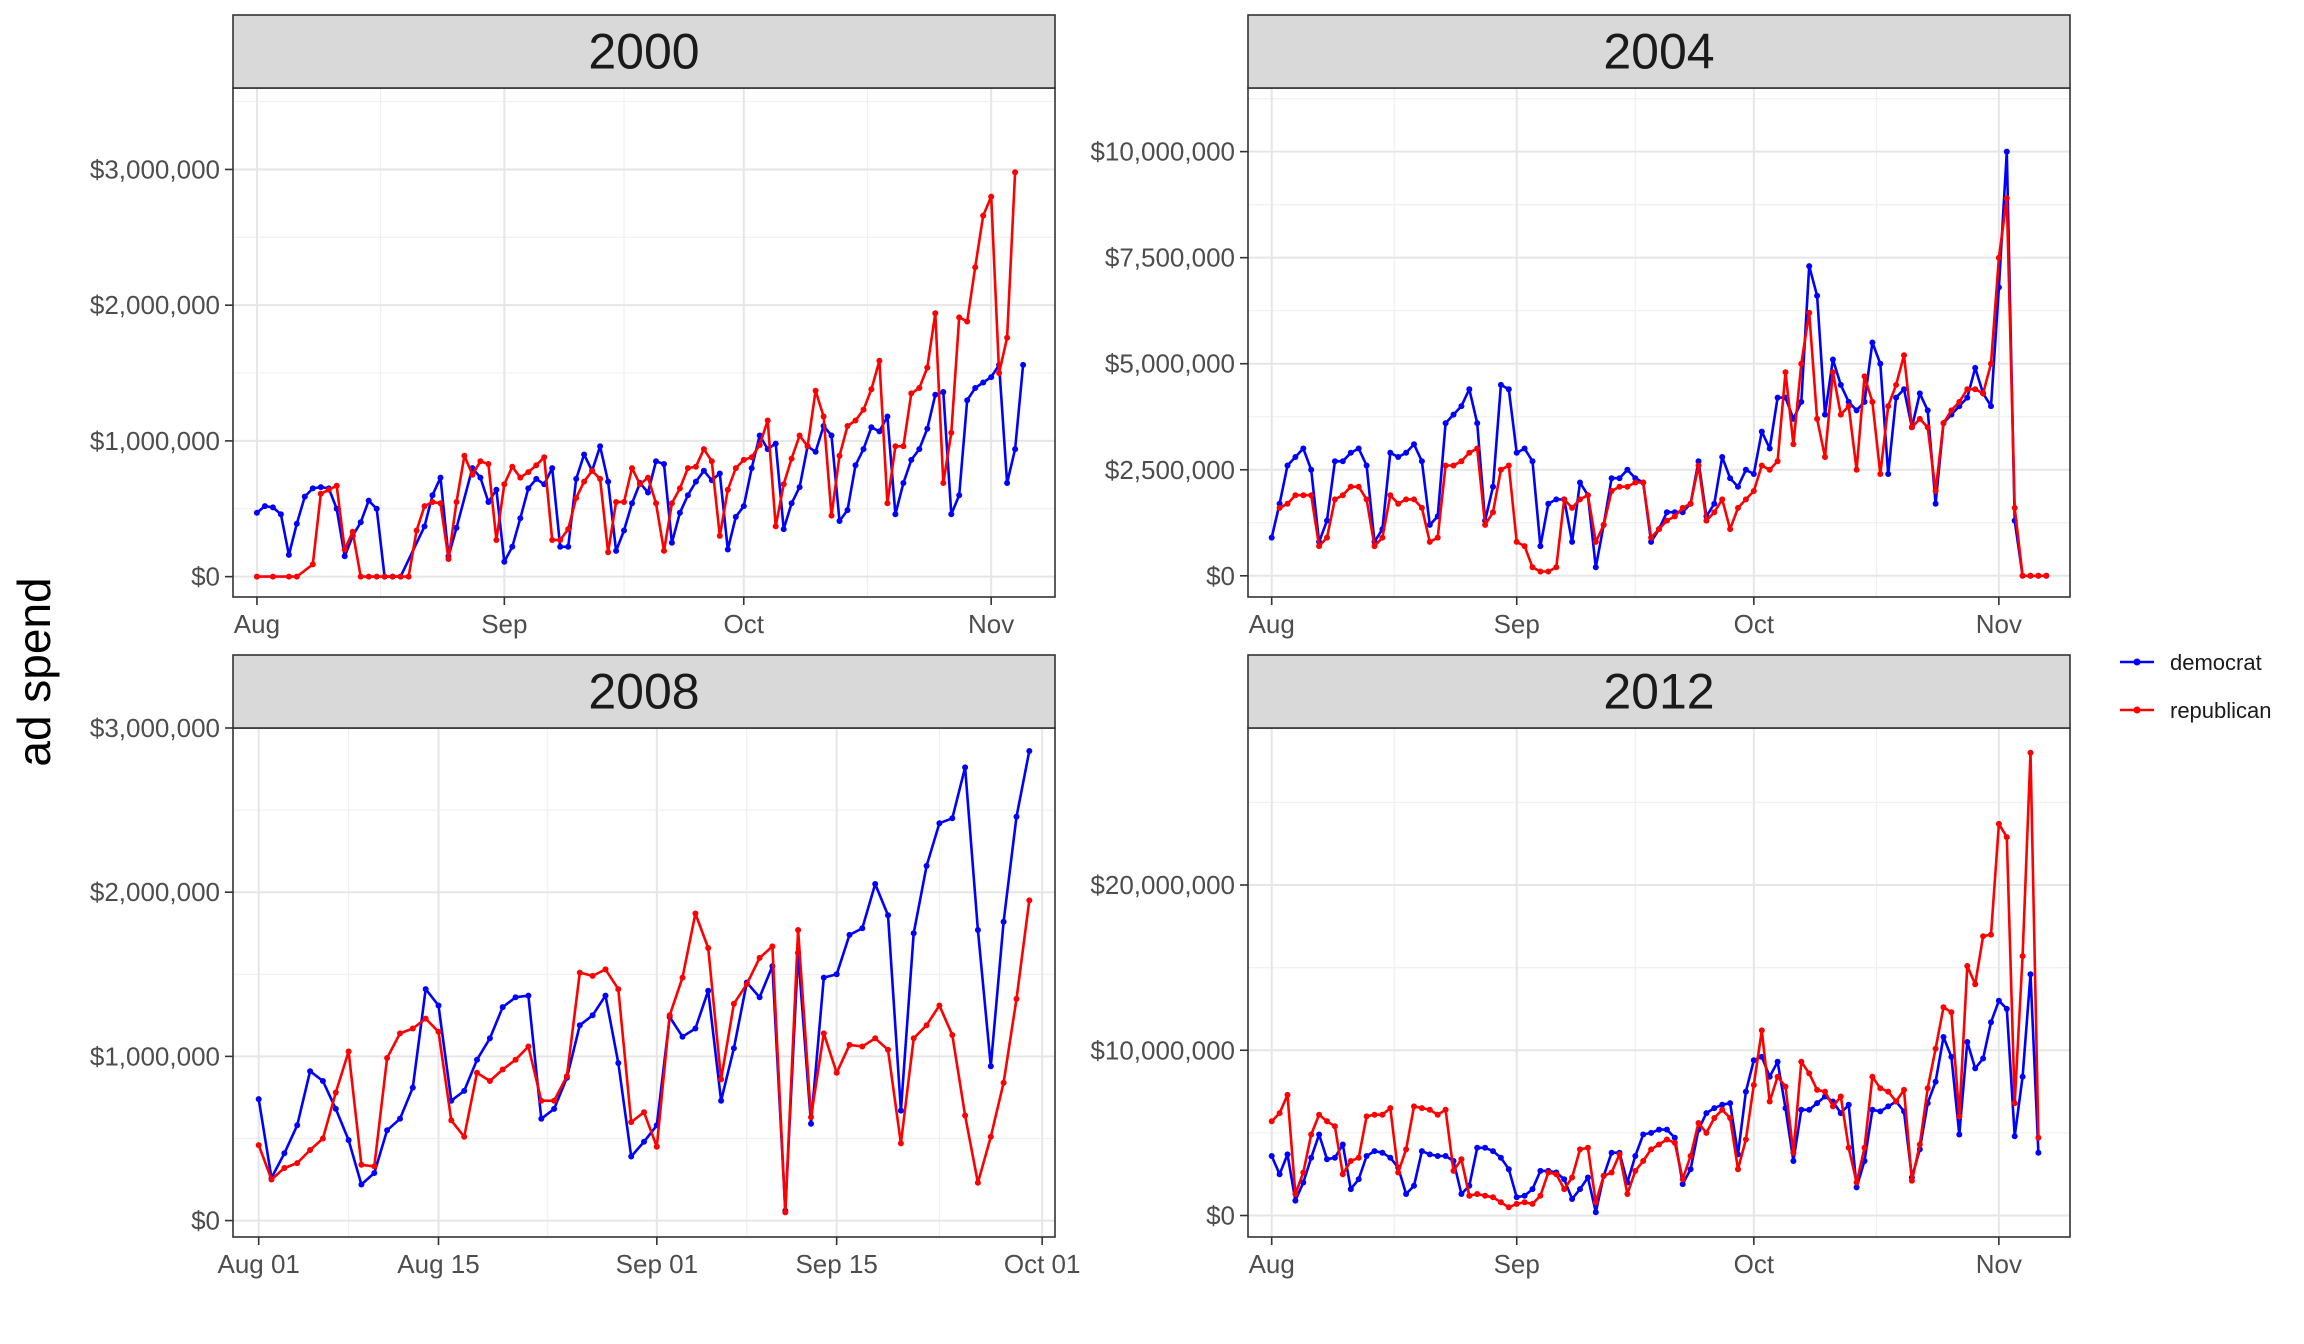  I want to click on series-line-democrat, so click(640, 470).